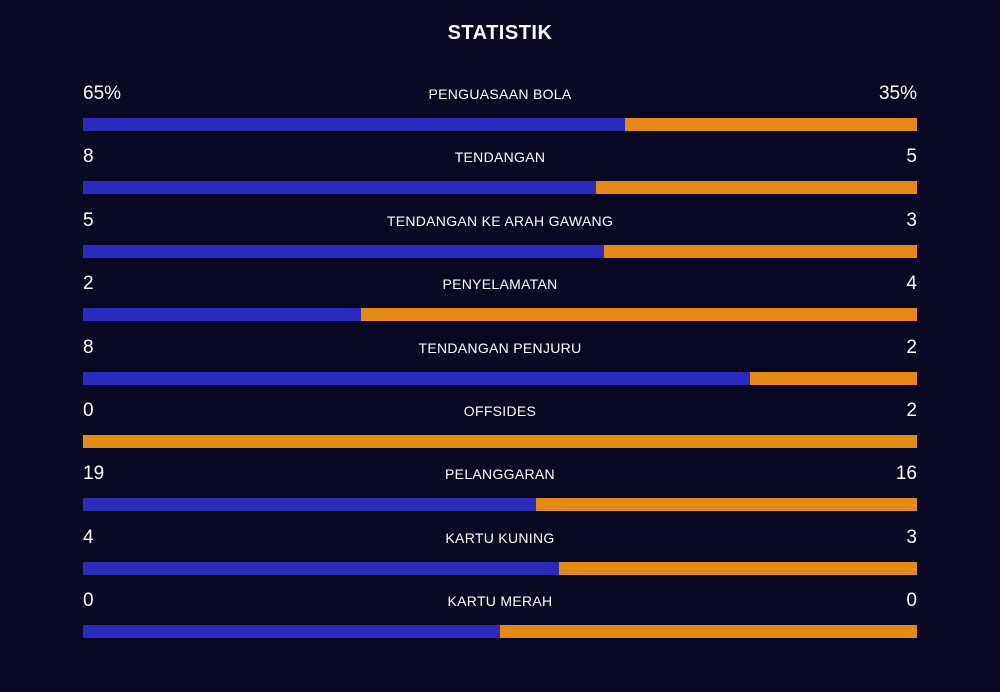 The width and height of the screenshot is (1000, 692). What do you see at coordinates (906, 474) in the screenshot?
I see `away-value: 16` at bounding box center [906, 474].